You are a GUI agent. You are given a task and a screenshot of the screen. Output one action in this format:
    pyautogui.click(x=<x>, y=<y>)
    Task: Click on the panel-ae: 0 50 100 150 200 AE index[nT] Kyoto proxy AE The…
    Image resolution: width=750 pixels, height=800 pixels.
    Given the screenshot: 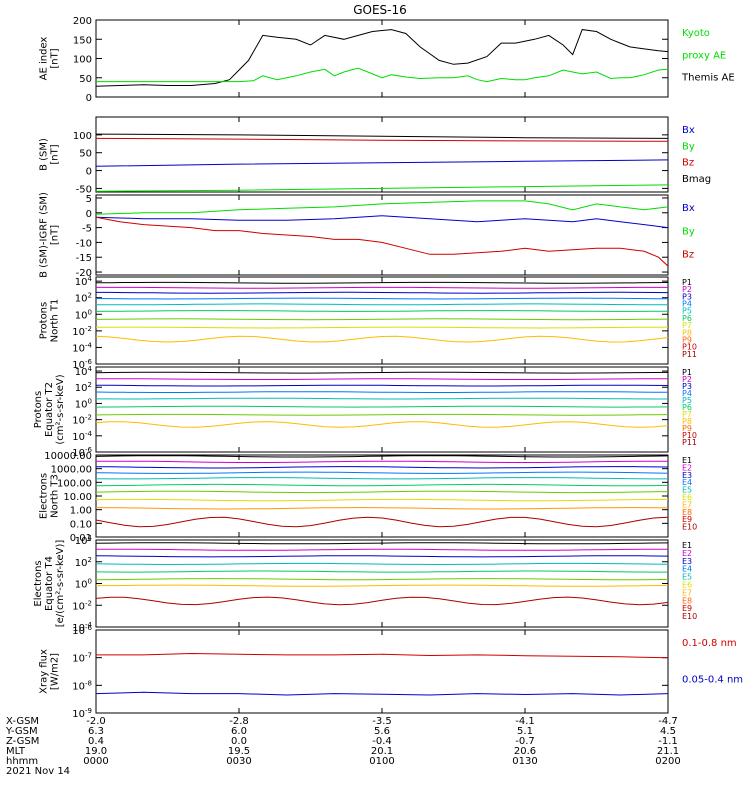 What is the action you would take?
    pyautogui.click(x=387, y=60)
    